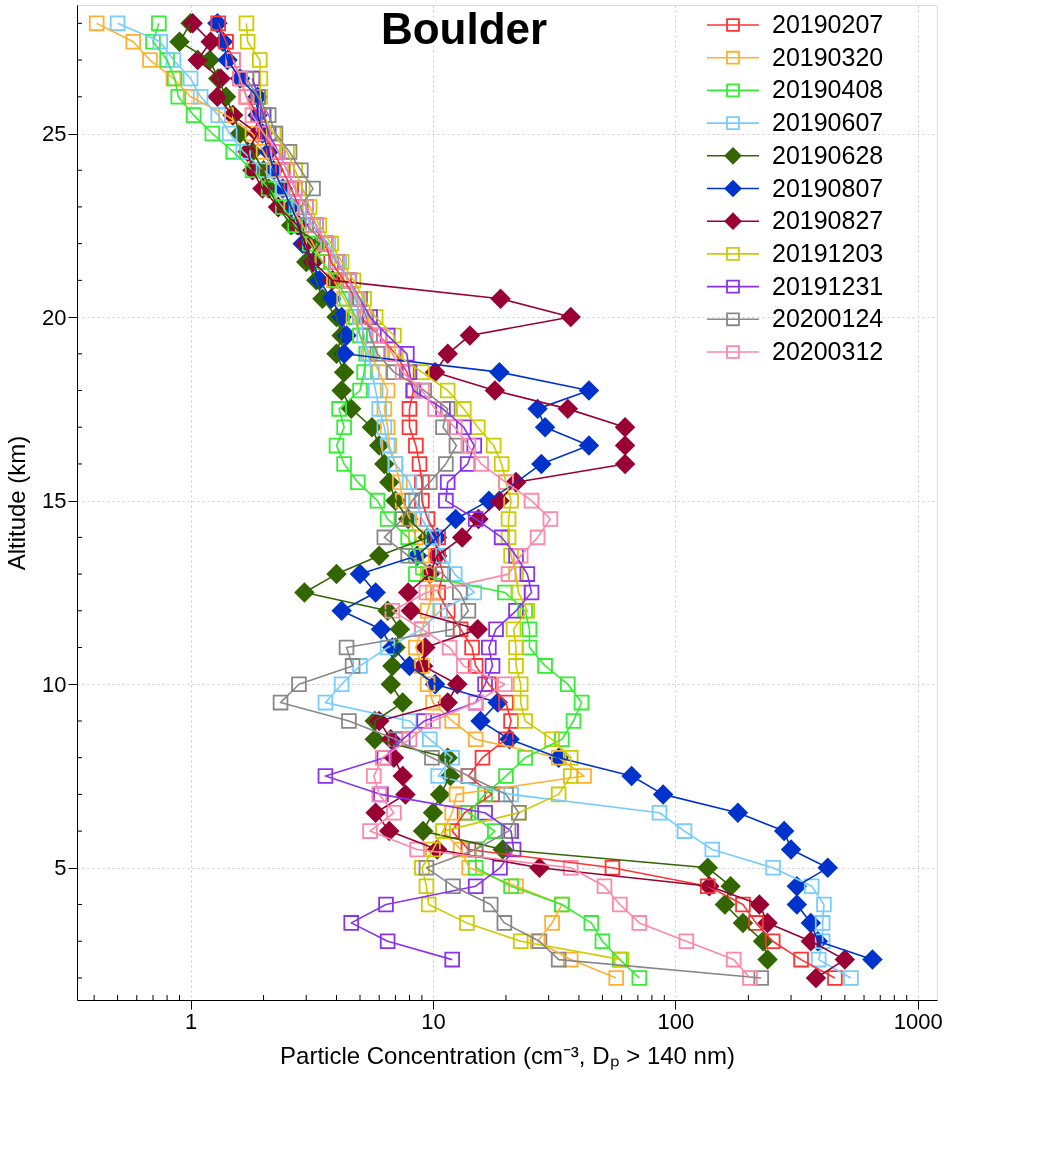  I want to click on x-tick-label: 1, so click(191, 1021).